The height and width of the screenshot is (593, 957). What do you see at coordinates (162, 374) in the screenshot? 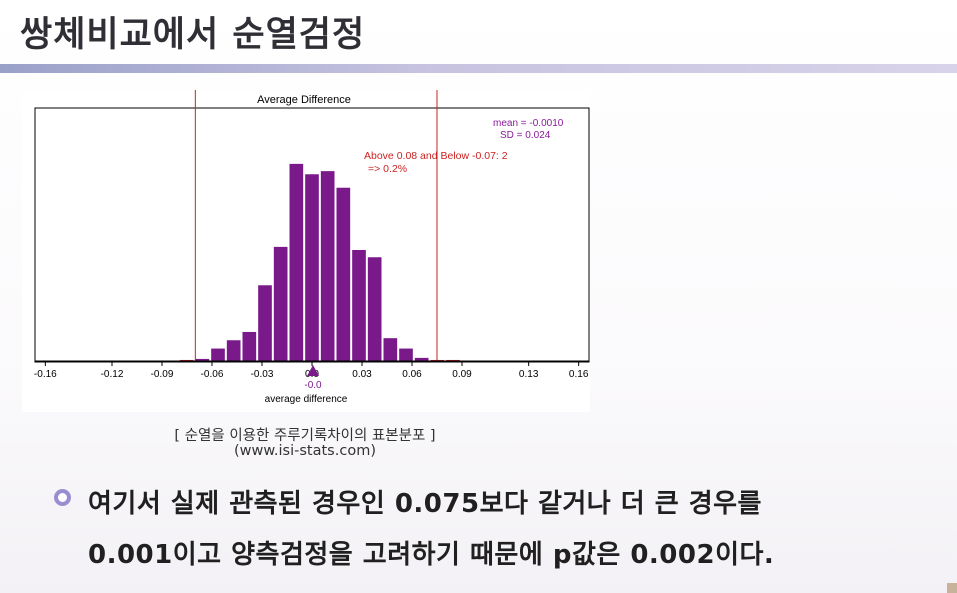
I see `x-tick-label: -0.09` at bounding box center [162, 374].